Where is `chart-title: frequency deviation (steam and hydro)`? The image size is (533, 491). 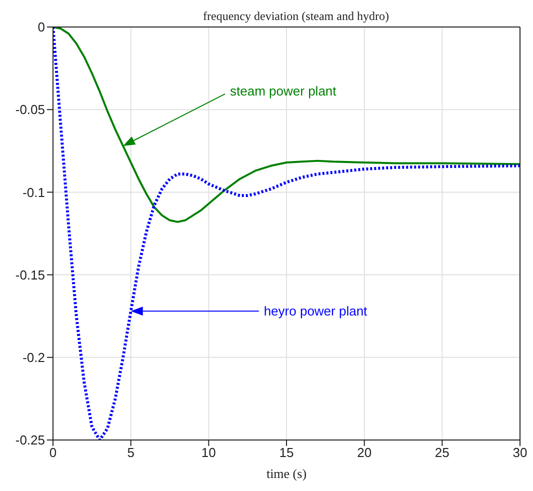
chart-title: frequency deviation (steam and hydro) is located at coordinates (296, 16).